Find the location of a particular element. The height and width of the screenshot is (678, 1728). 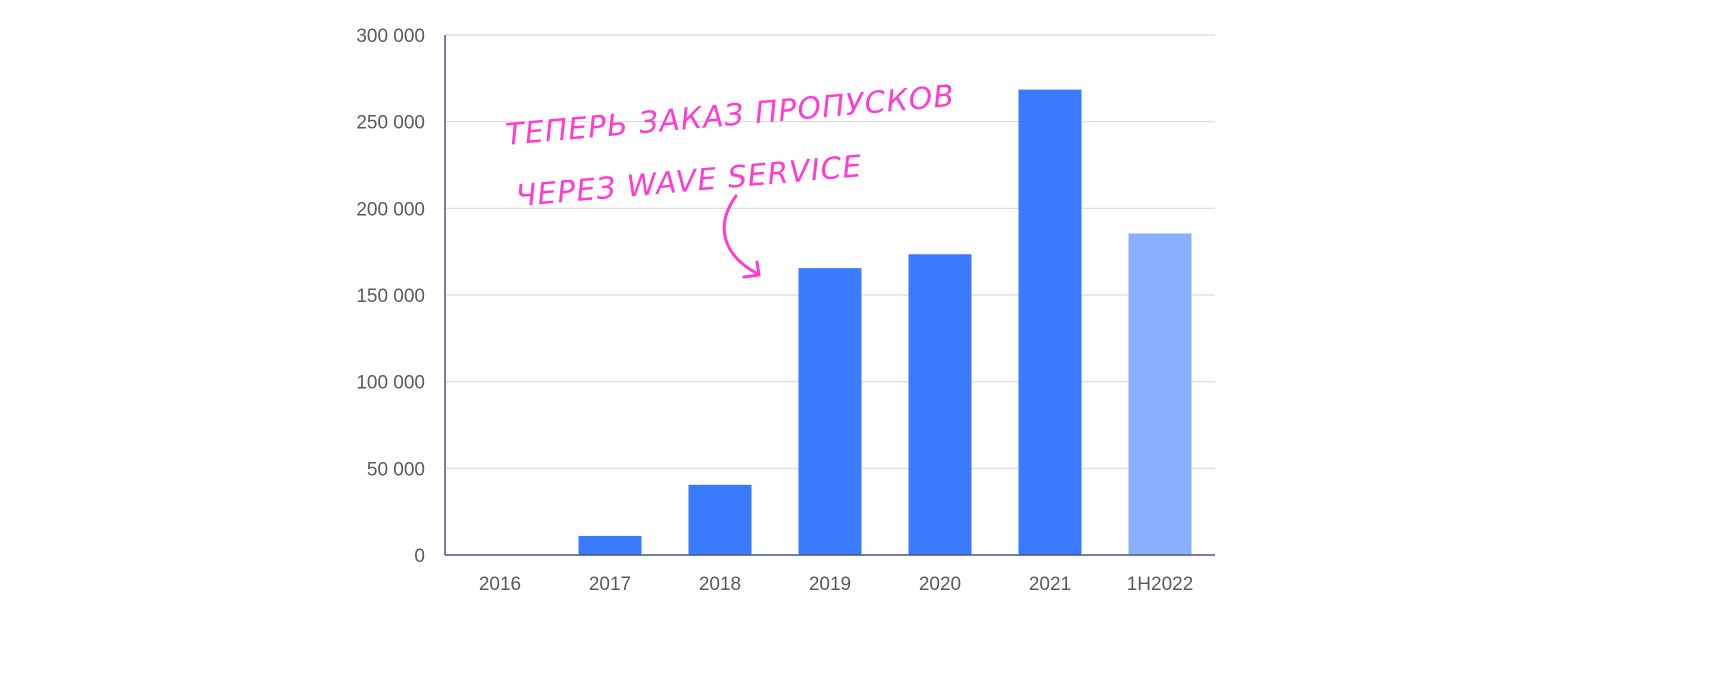

y-tick-label: 250 000 is located at coordinates (390, 123).